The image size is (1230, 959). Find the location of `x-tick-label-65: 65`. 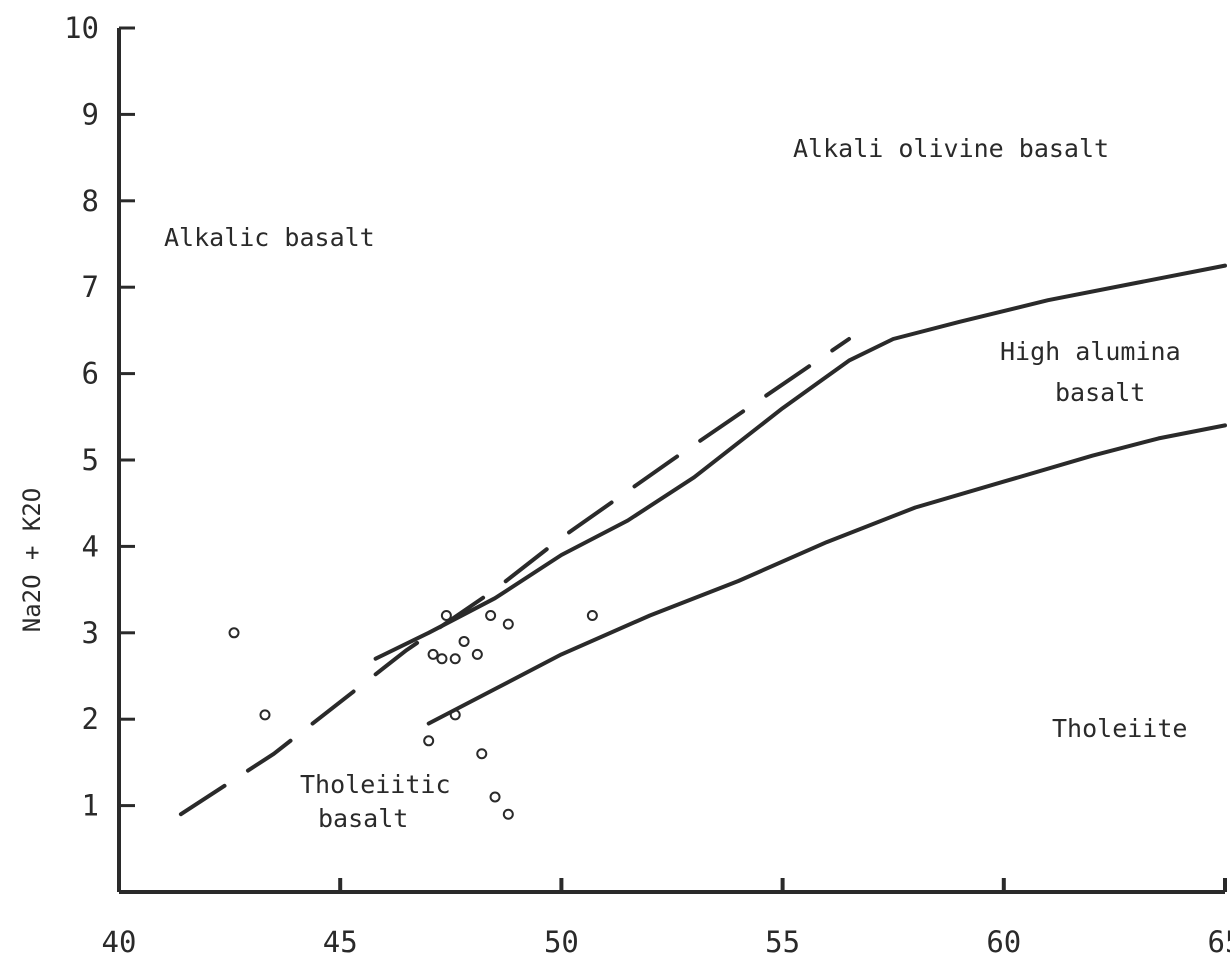

x-tick-label-65: 65 is located at coordinates (1219, 942).